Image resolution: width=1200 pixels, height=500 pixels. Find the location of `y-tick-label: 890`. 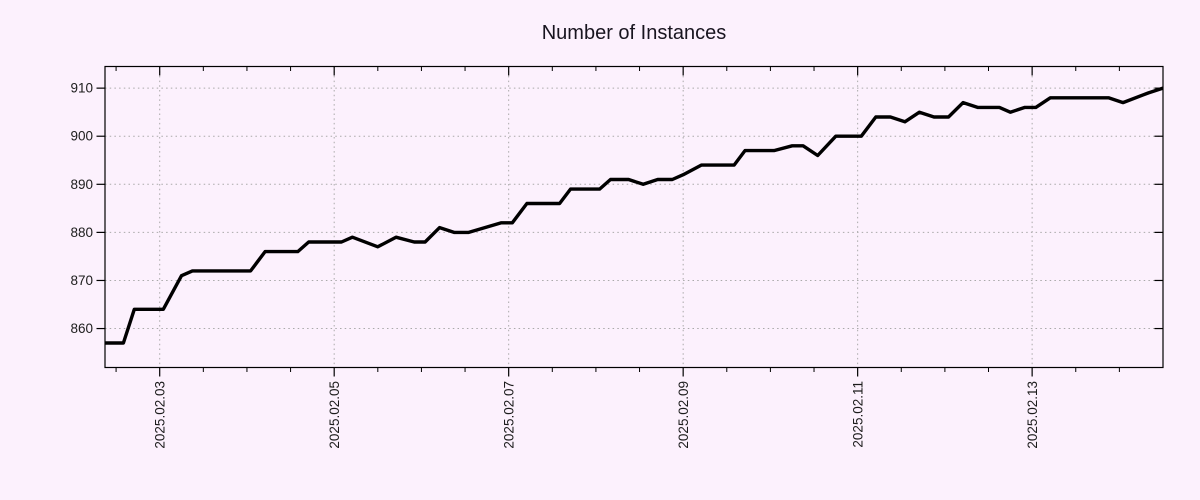

y-tick-label: 890 is located at coordinates (81, 184).